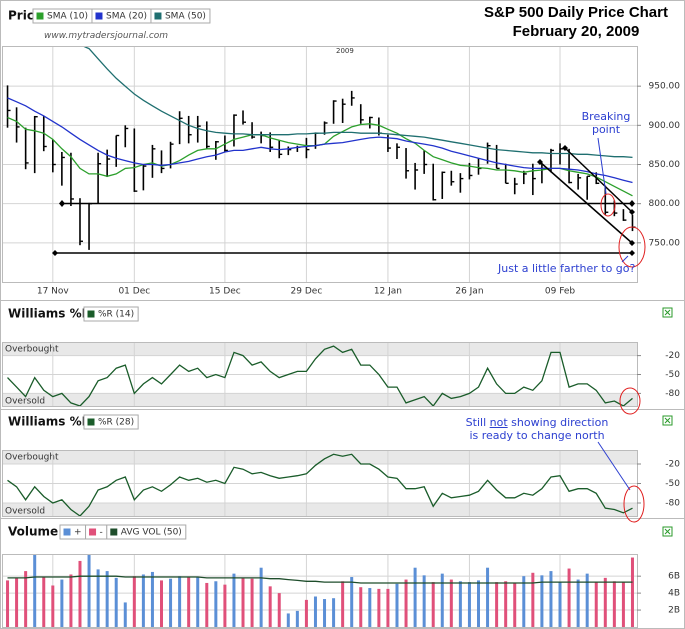 The image size is (685, 629). What do you see at coordinates (498, 422) in the screenshot?
I see `annotation-part: not` at bounding box center [498, 422].